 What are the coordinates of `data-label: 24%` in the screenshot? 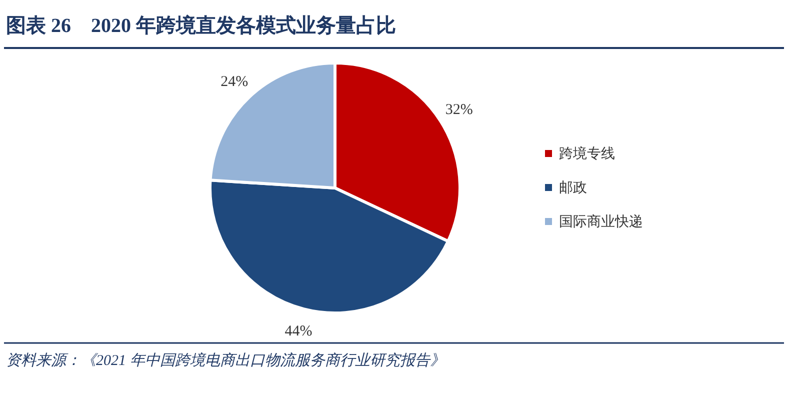 It's located at (234, 82).